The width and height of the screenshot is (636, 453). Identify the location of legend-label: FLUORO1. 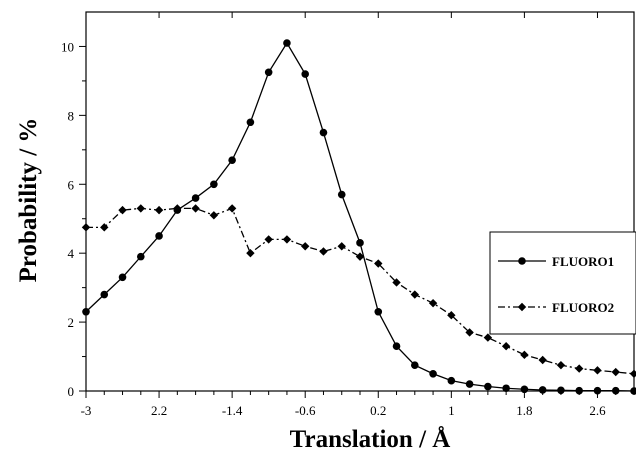
(583, 261).